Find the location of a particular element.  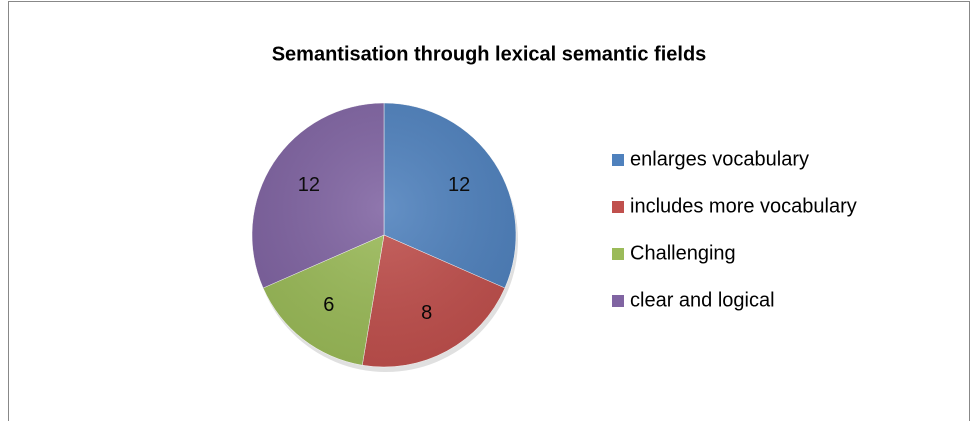

legend-label: includes more vocabulary is located at coordinates (743, 206).